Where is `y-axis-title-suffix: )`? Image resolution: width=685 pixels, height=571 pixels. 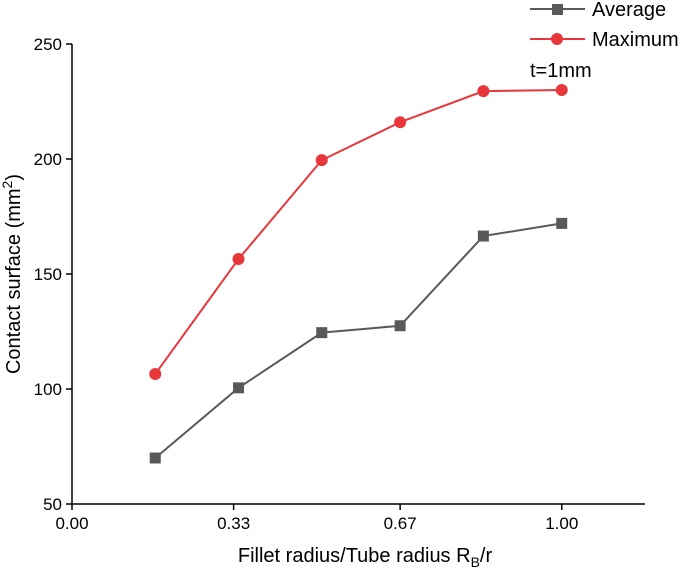
y-axis-title-suffix: ) is located at coordinates (14, 177).